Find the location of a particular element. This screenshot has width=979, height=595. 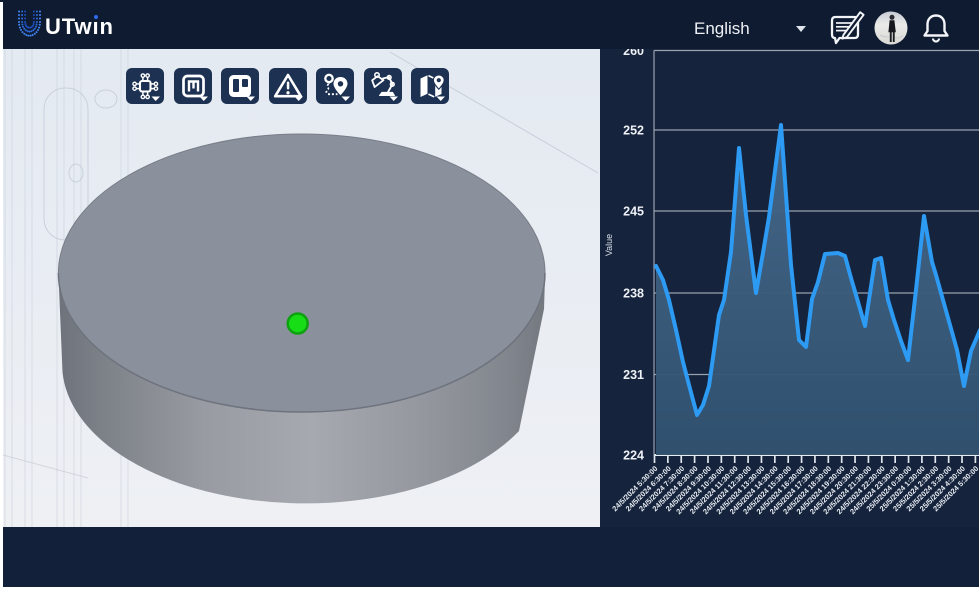

svg-text: 260 is located at coordinates (633, 53).